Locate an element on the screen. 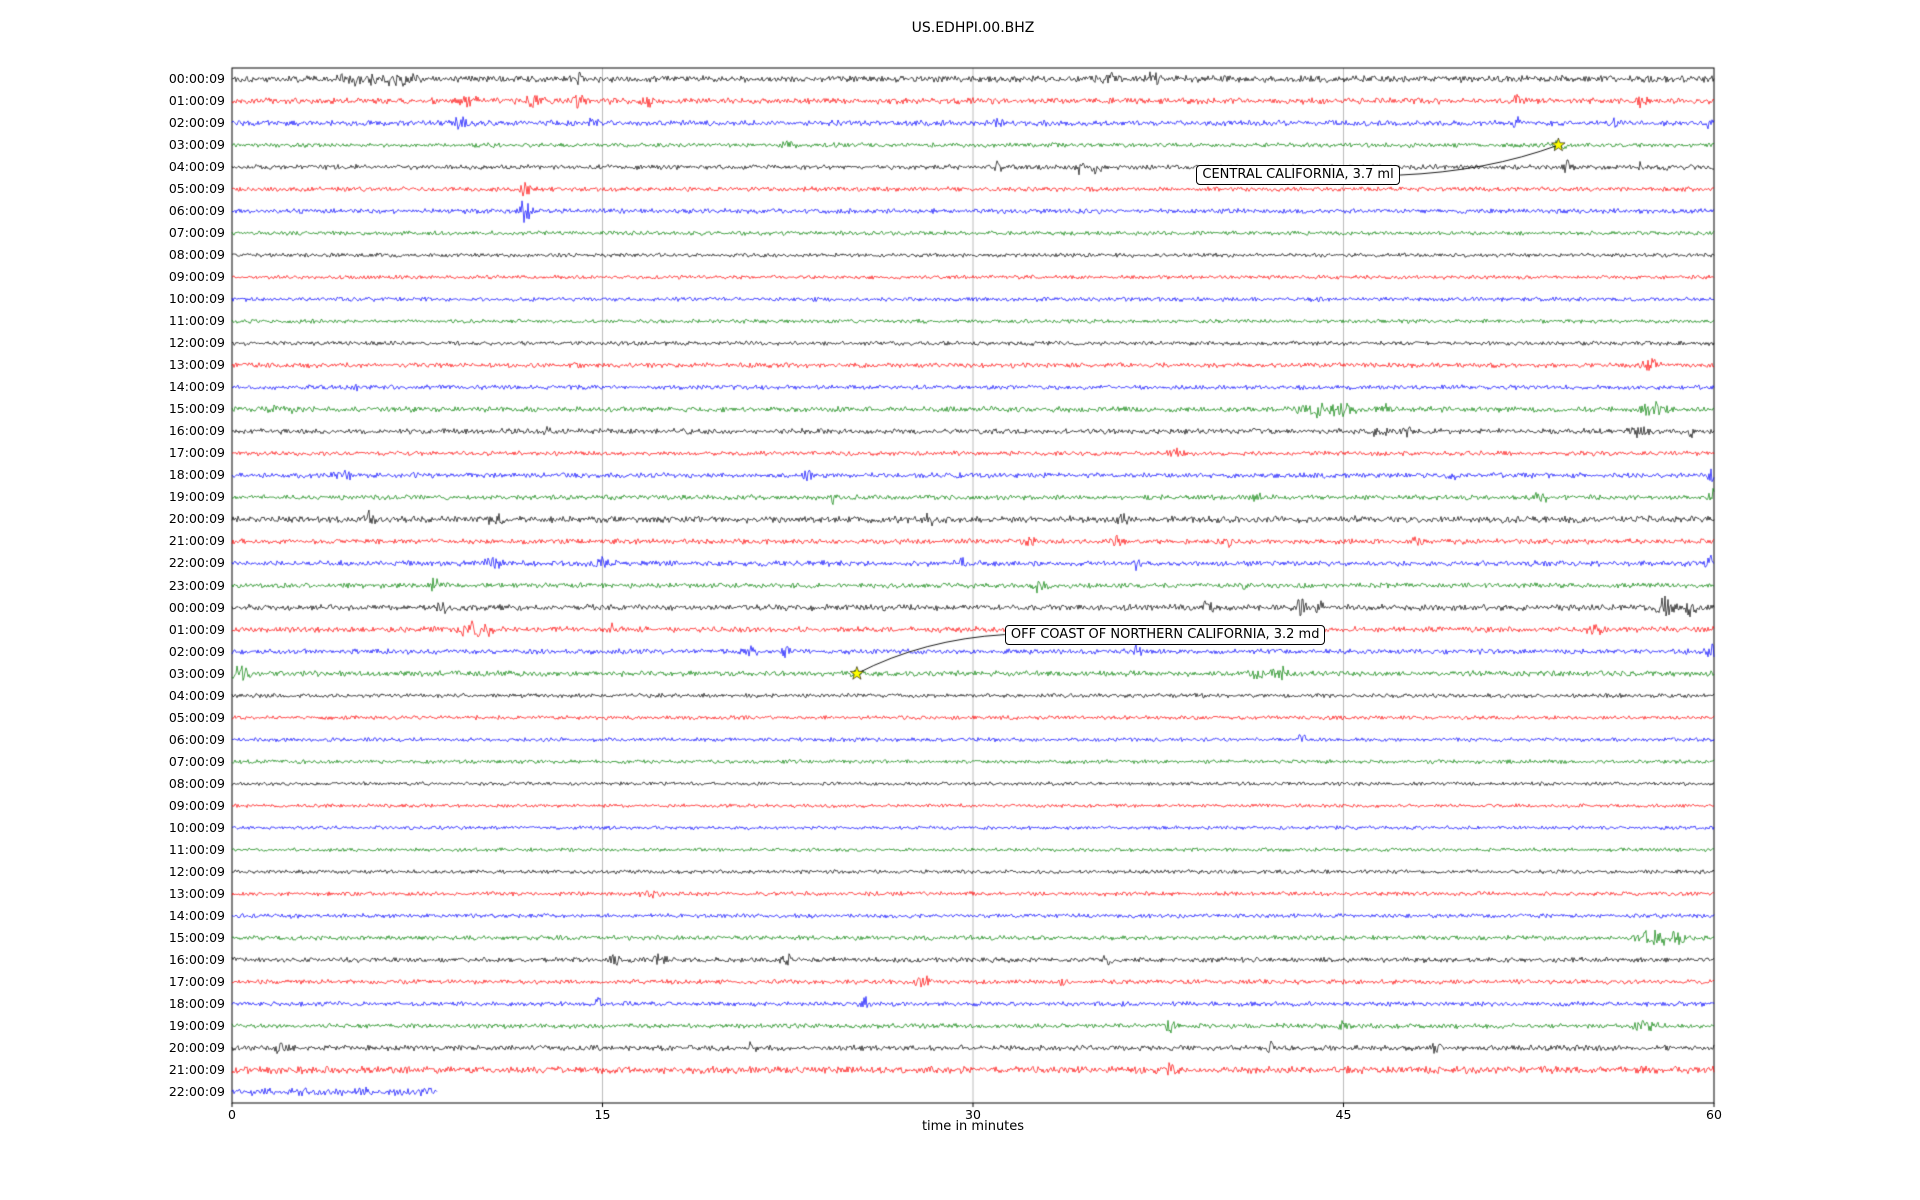 The width and height of the screenshot is (1920, 1200). row-label: 23:00:09 is located at coordinates (196, 585).